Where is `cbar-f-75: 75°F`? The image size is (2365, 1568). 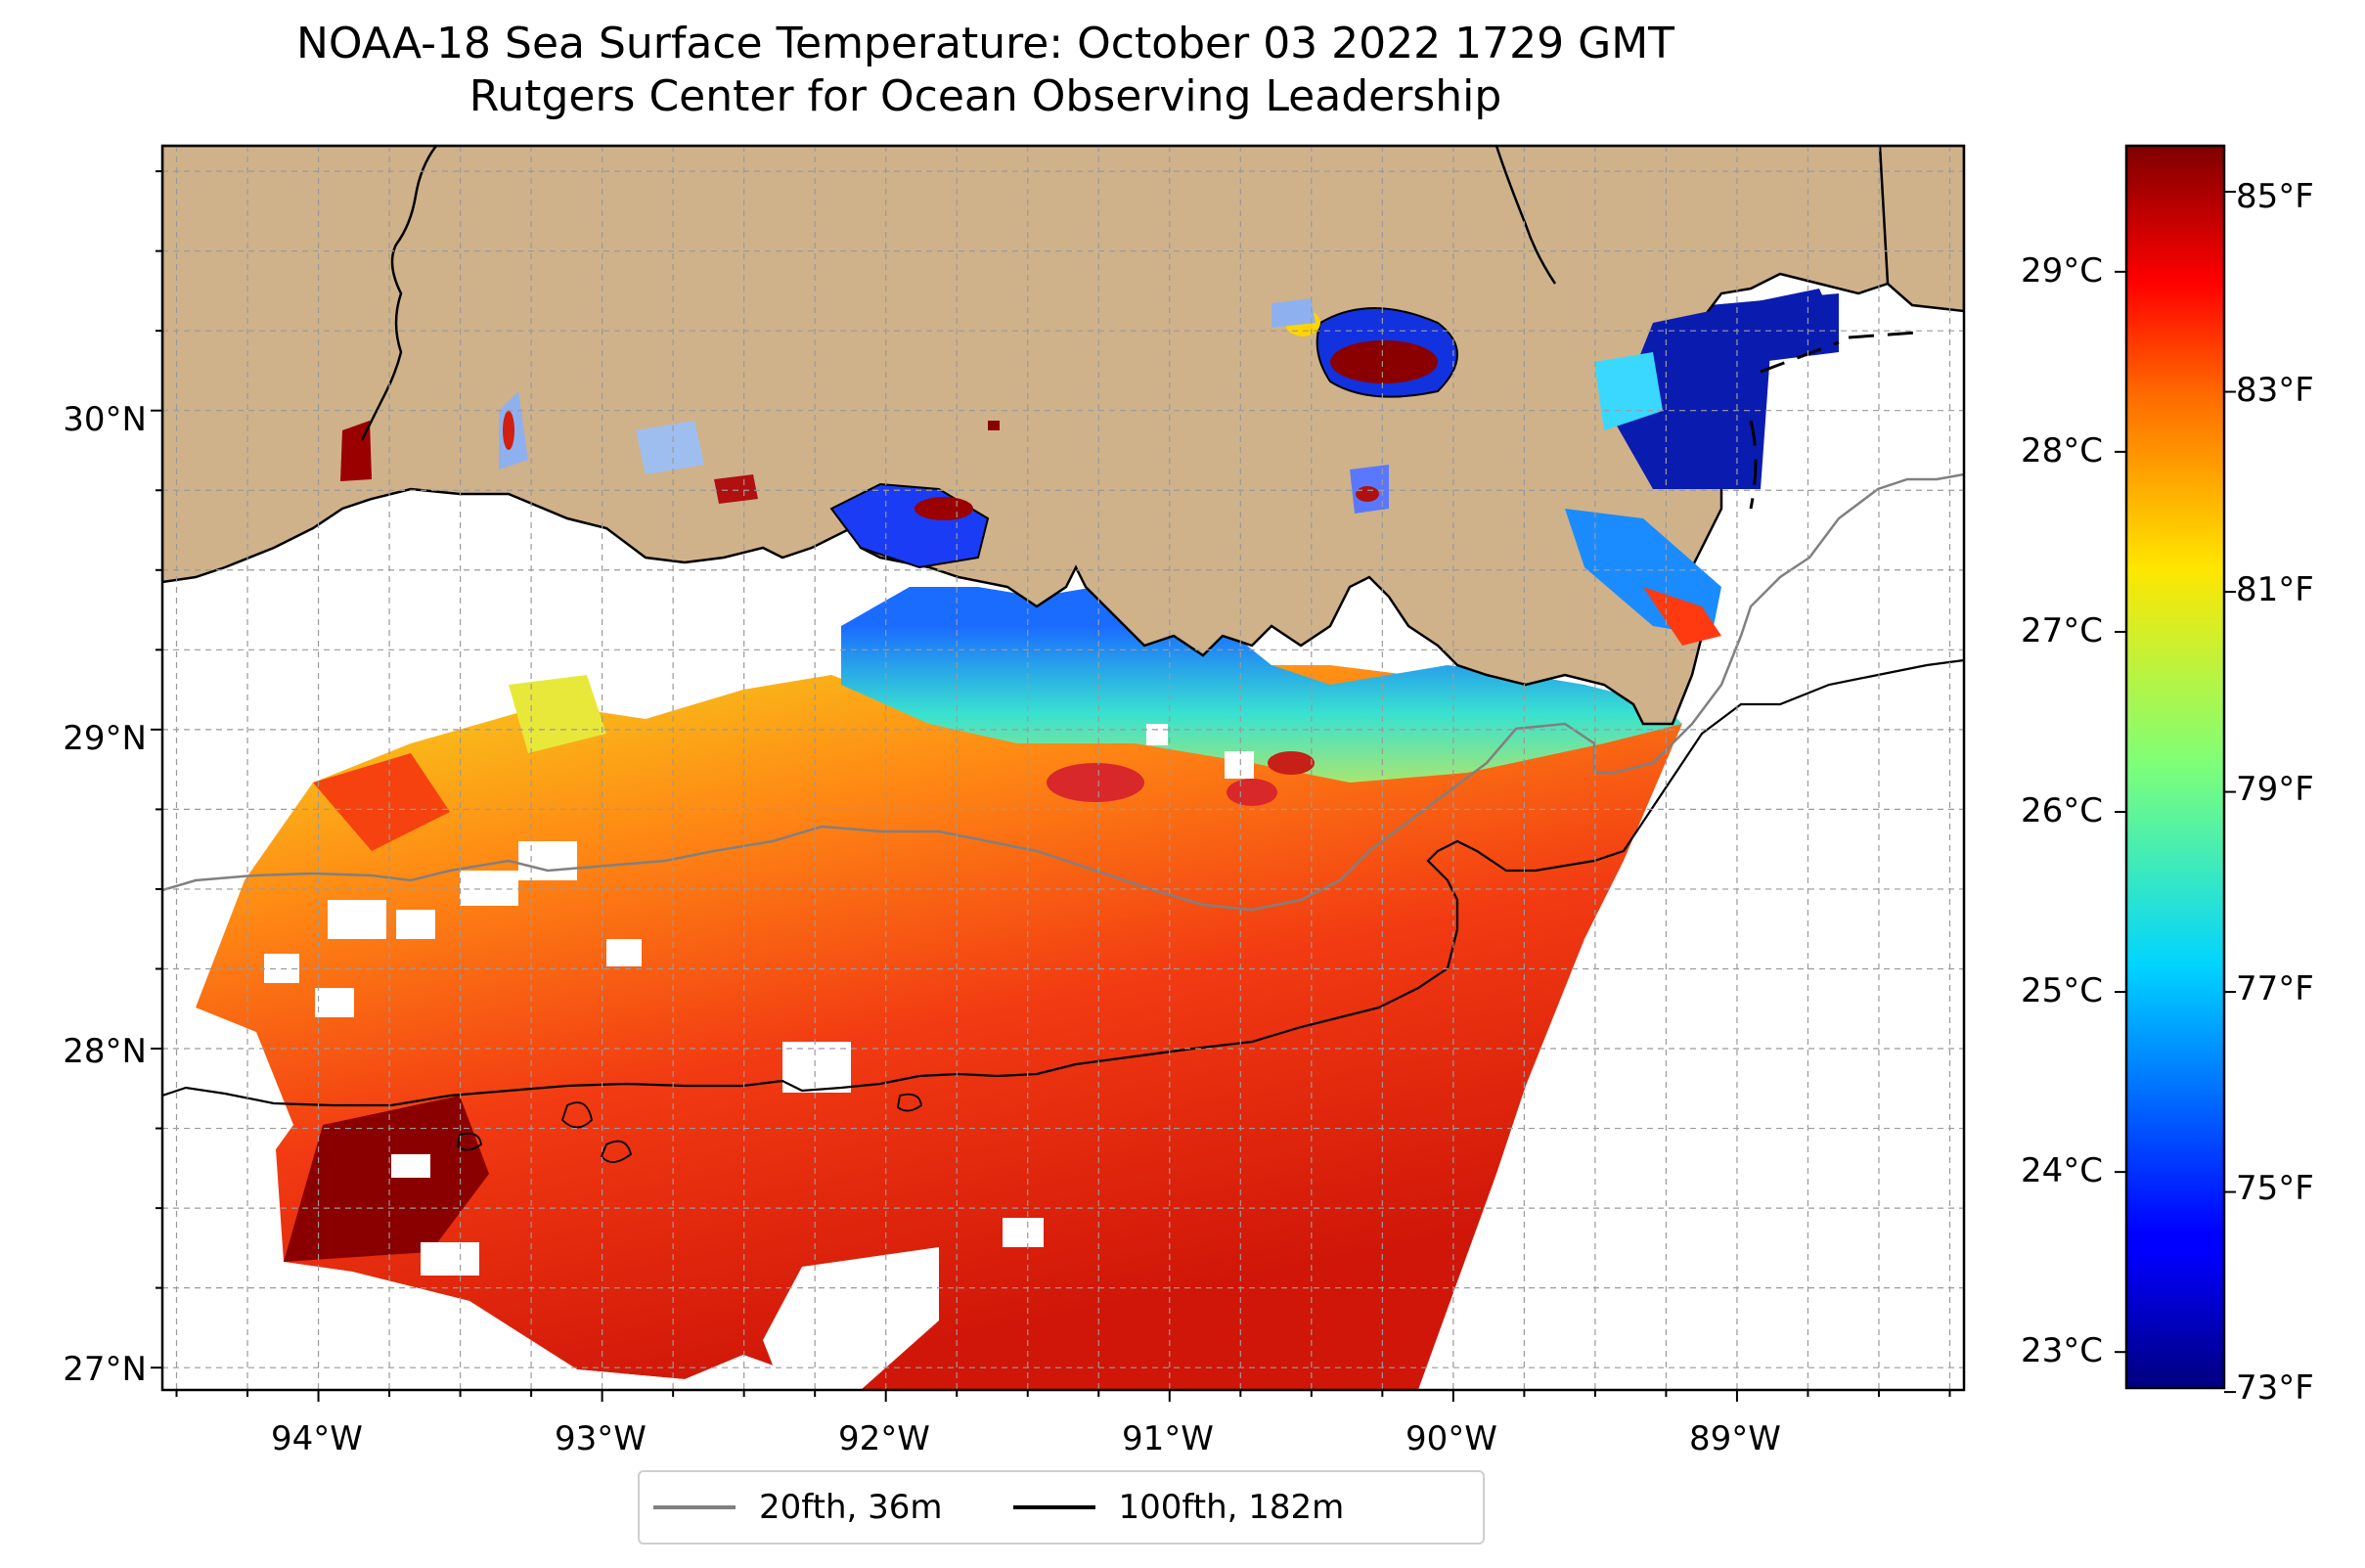 cbar-f-75: 75°F is located at coordinates (2275, 1188).